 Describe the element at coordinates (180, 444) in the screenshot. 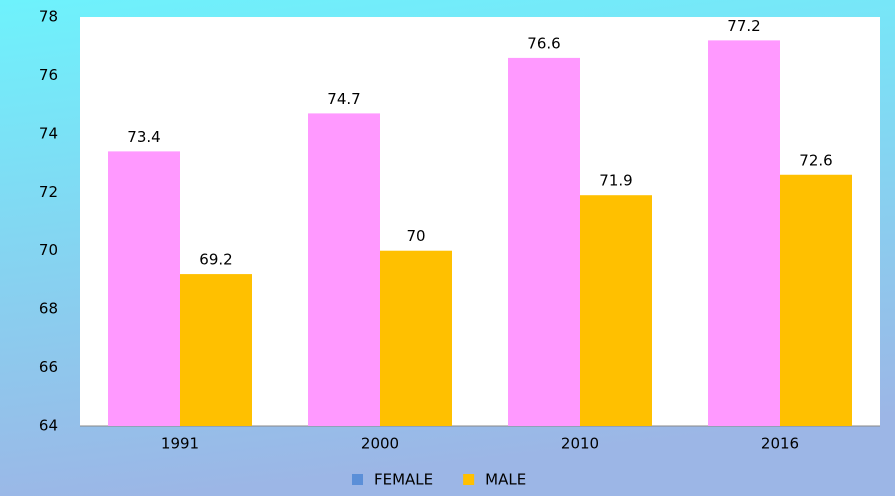

I see `x-tick-label: 1991` at that location.